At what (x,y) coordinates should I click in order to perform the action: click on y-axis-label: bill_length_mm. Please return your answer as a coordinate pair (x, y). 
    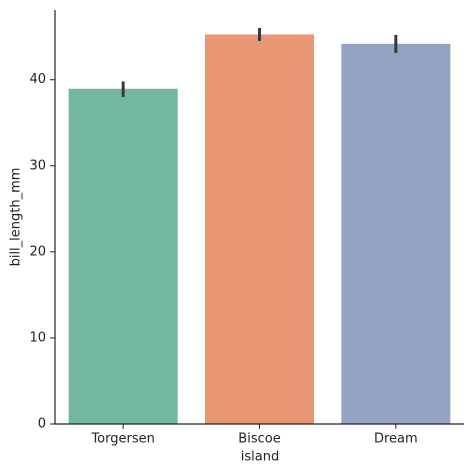
    Looking at the image, I should click on (16, 217).